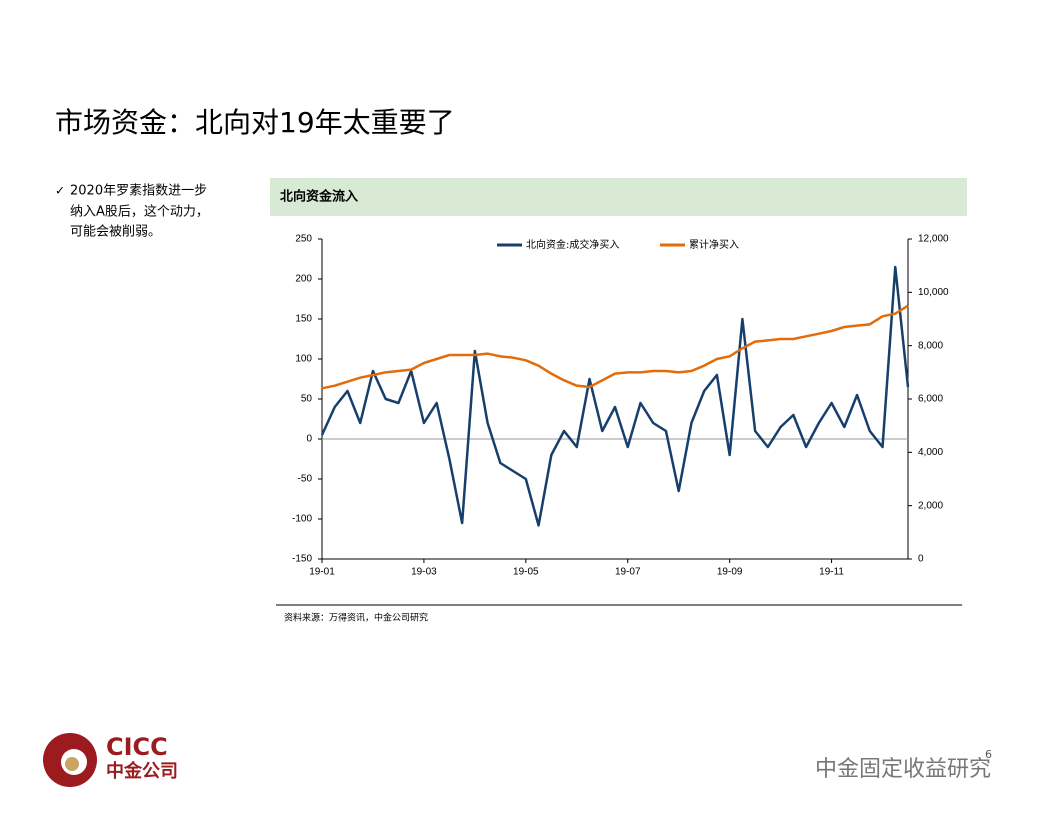 The height and width of the screenshot is (816, 1056). Describe the element at coordinates (305, 479) in the screenshot. I see `y-tick-label: -50` at that location.